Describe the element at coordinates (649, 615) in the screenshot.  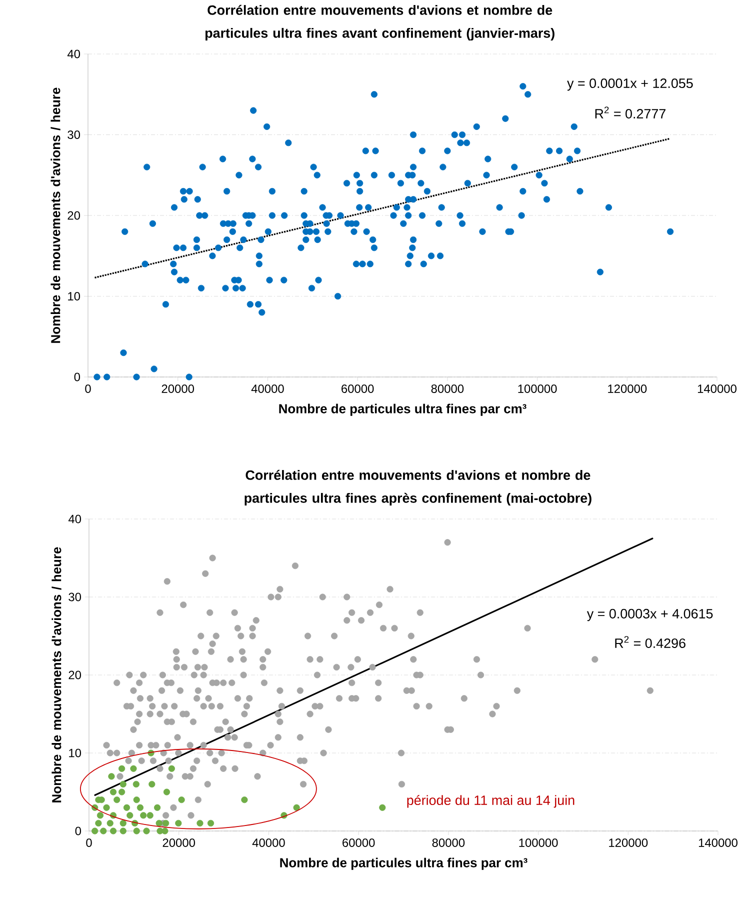
I see `annotation: y = 0.0003x + 4.0615` at that location.